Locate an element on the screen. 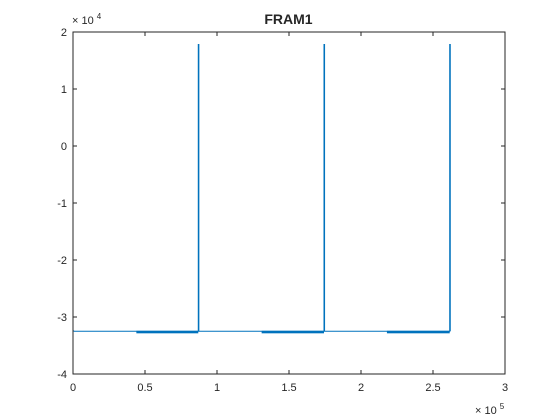  y-tick-label: 0 is located at coordinates (64, 147).